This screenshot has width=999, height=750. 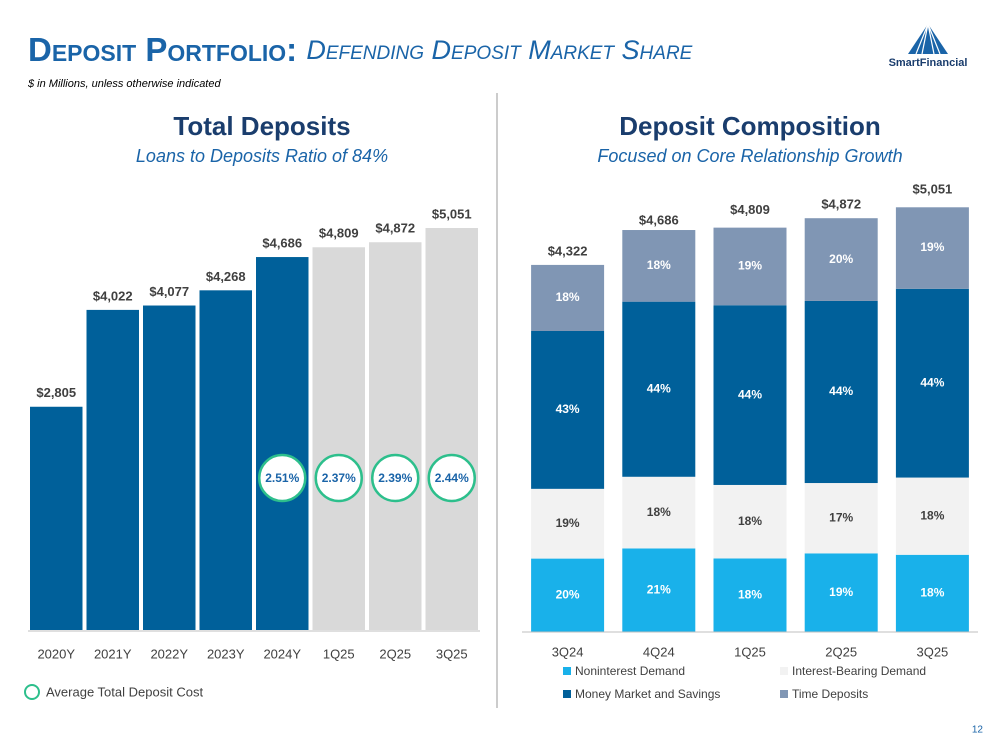 I want to click on legend-label: Time Deposits, so click(x=830, y=694).